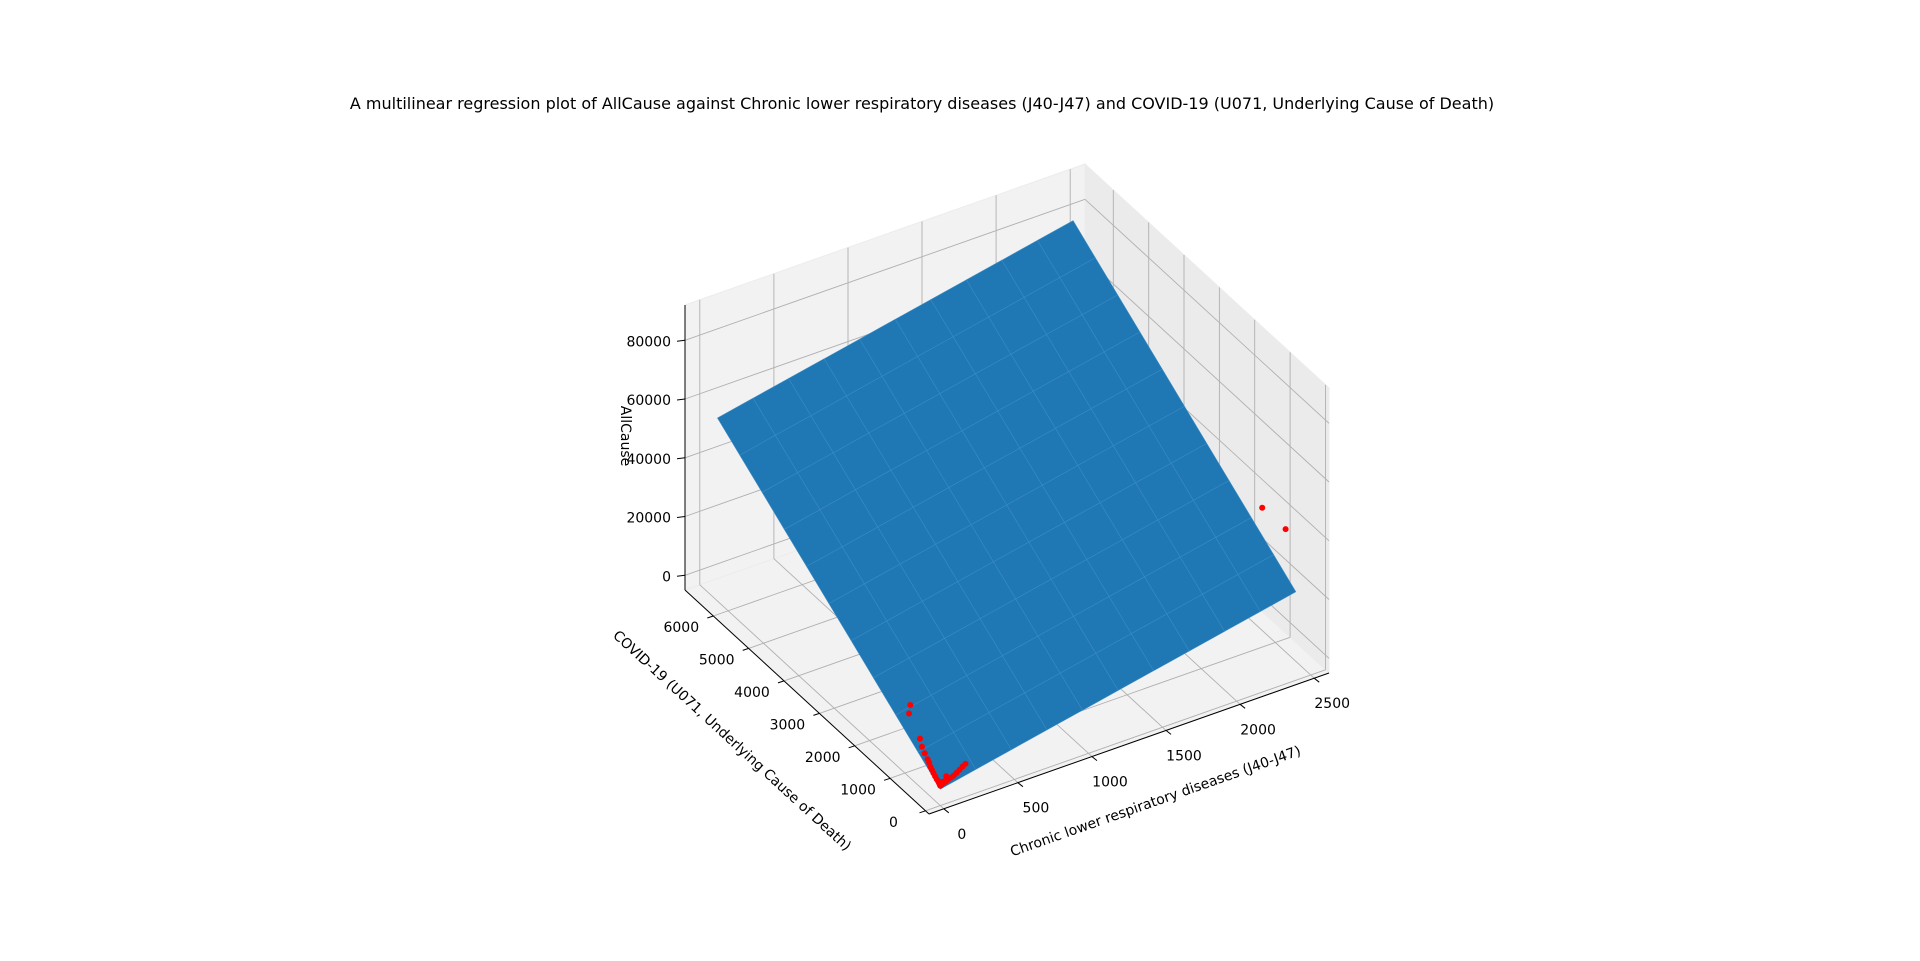 Image resolution: width=1920 pixels, height=961 pixels. Describe the element at coordinates (893, 823) in the screenshot. I see `y-tick-label: 0` at that location.